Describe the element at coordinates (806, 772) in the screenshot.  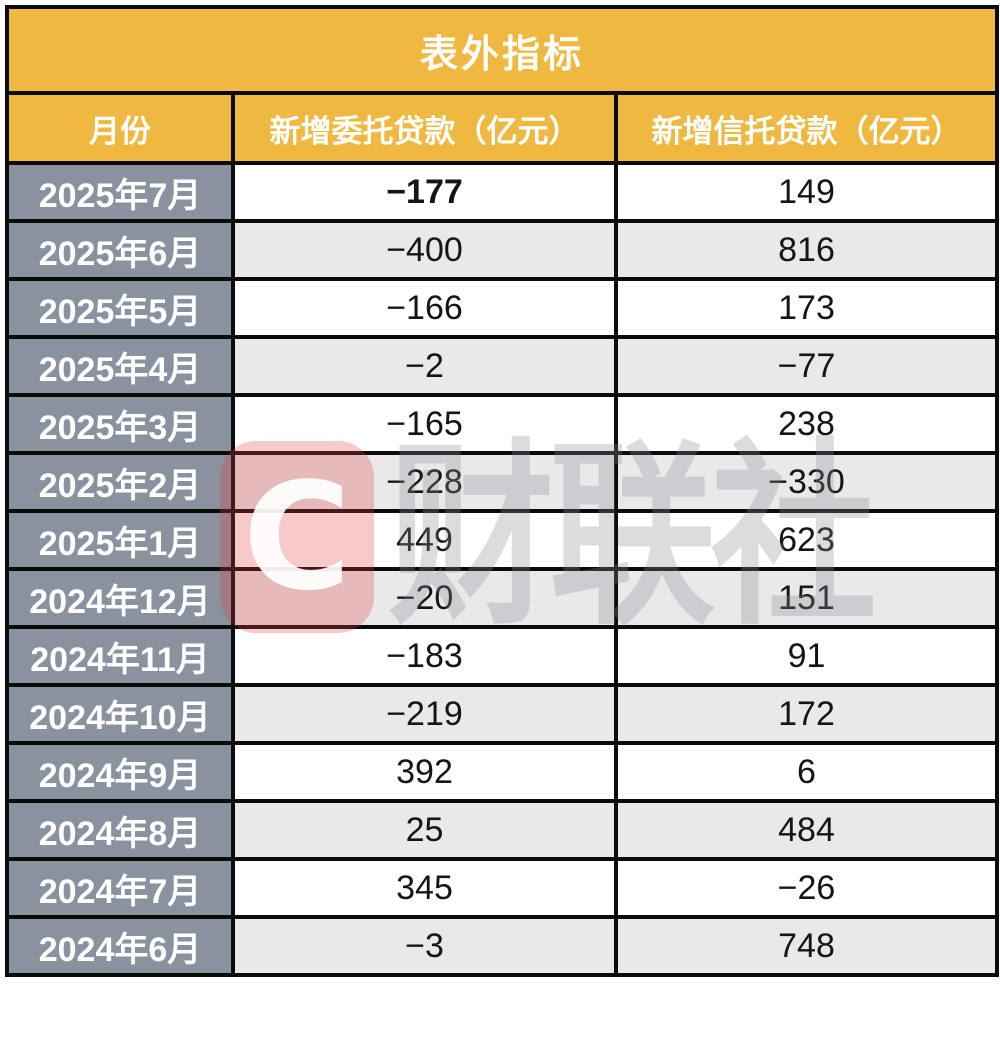
I see `trust-loans-cell: 6` at that location.